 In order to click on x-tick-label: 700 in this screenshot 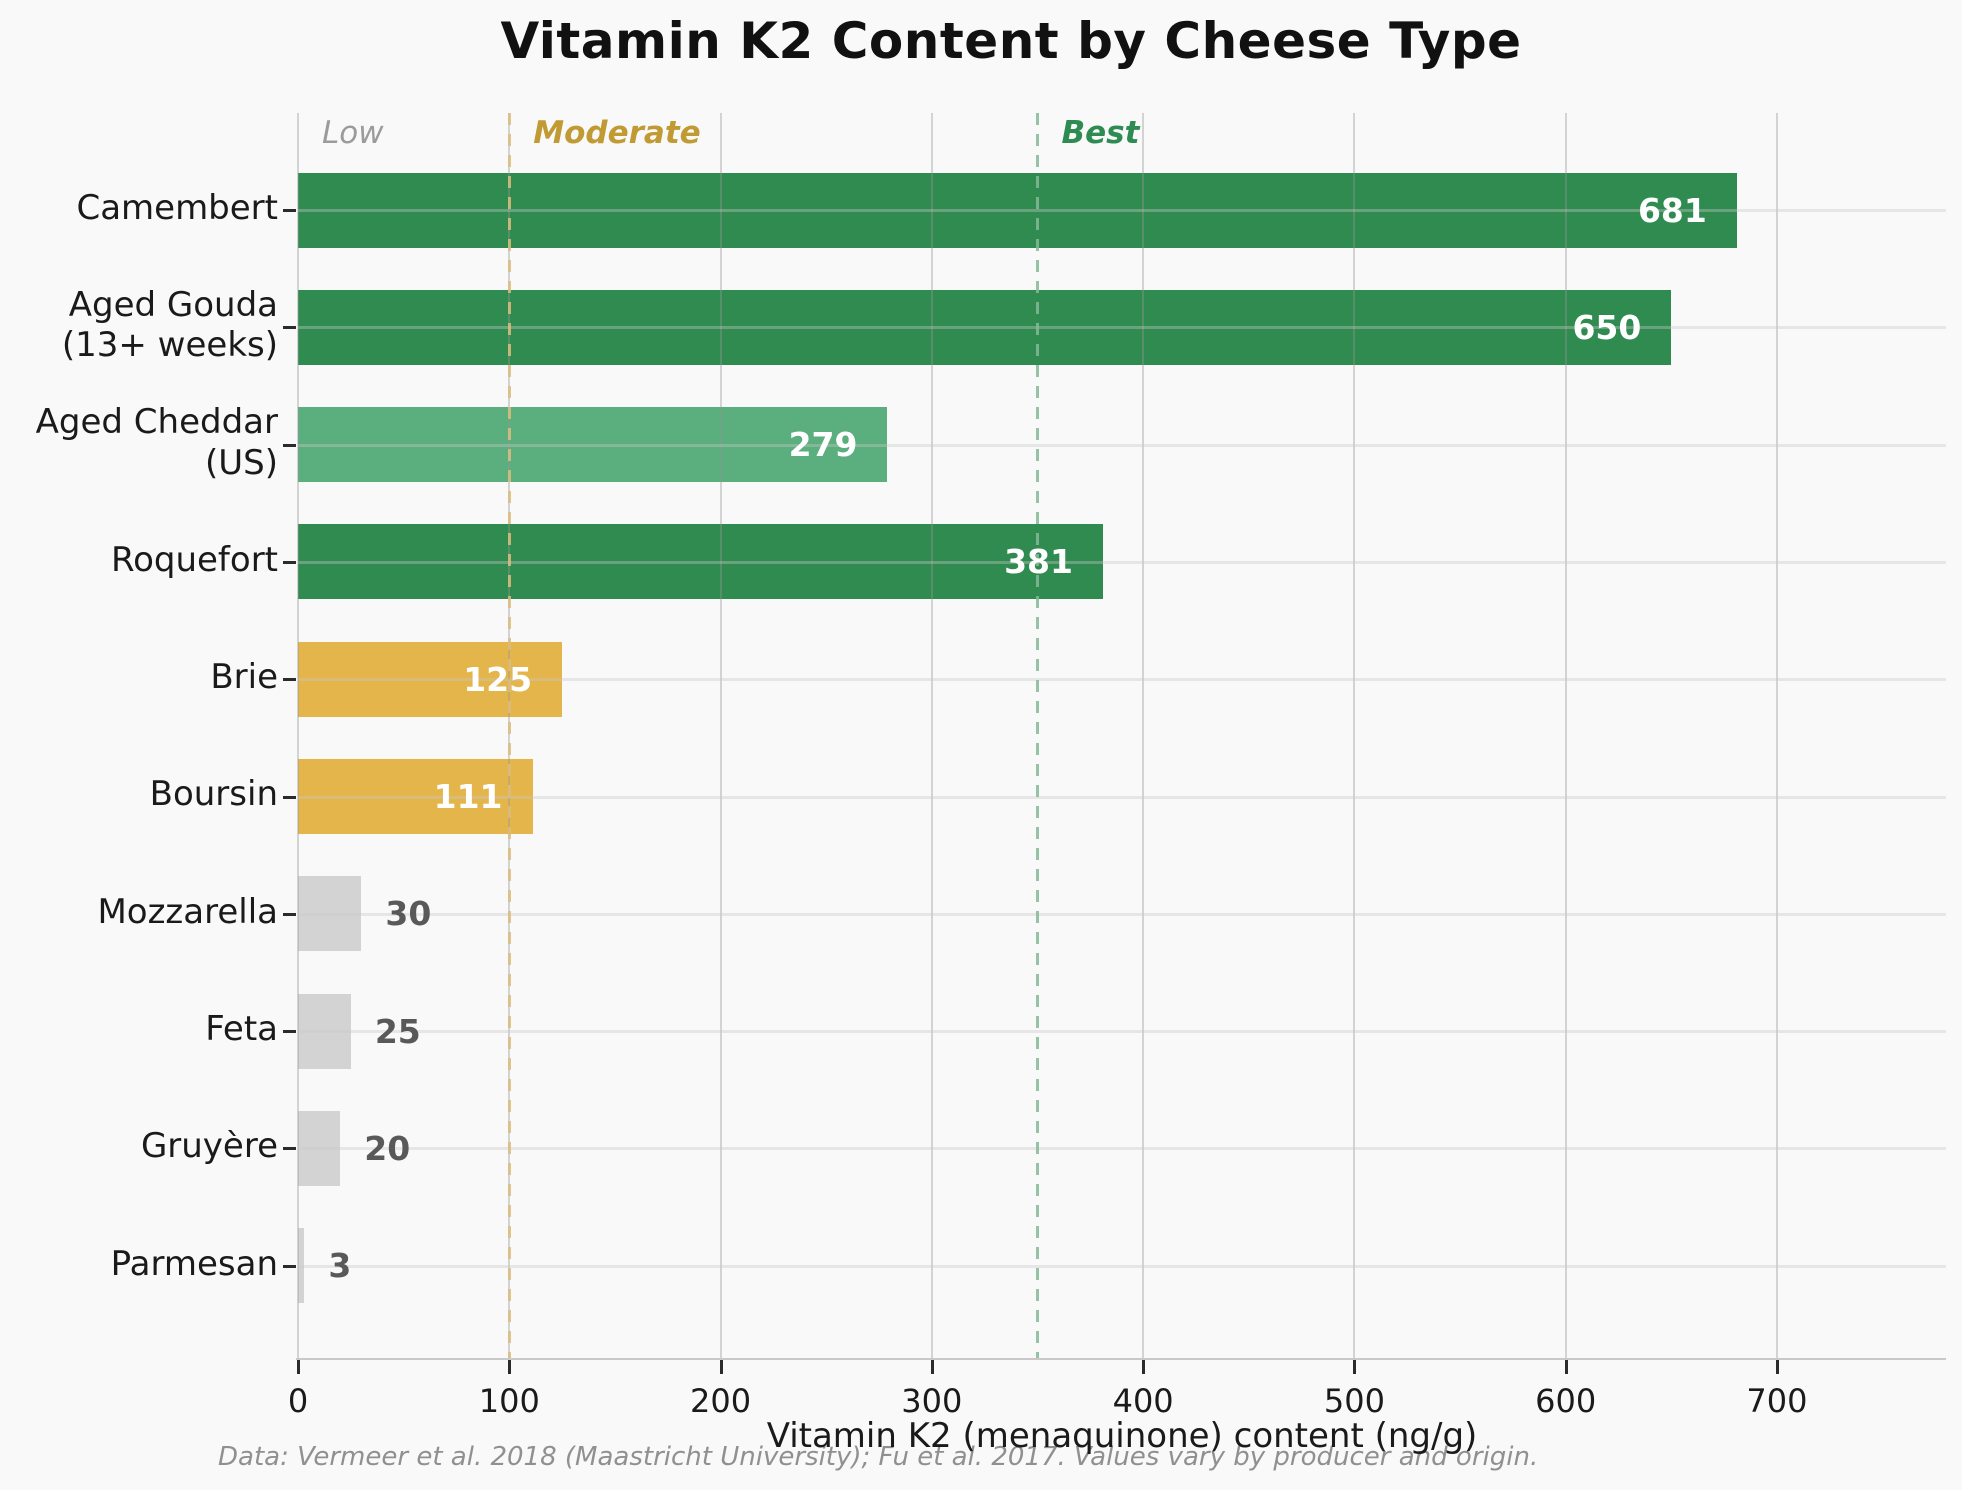, I will do `click(1777, 1401)`.